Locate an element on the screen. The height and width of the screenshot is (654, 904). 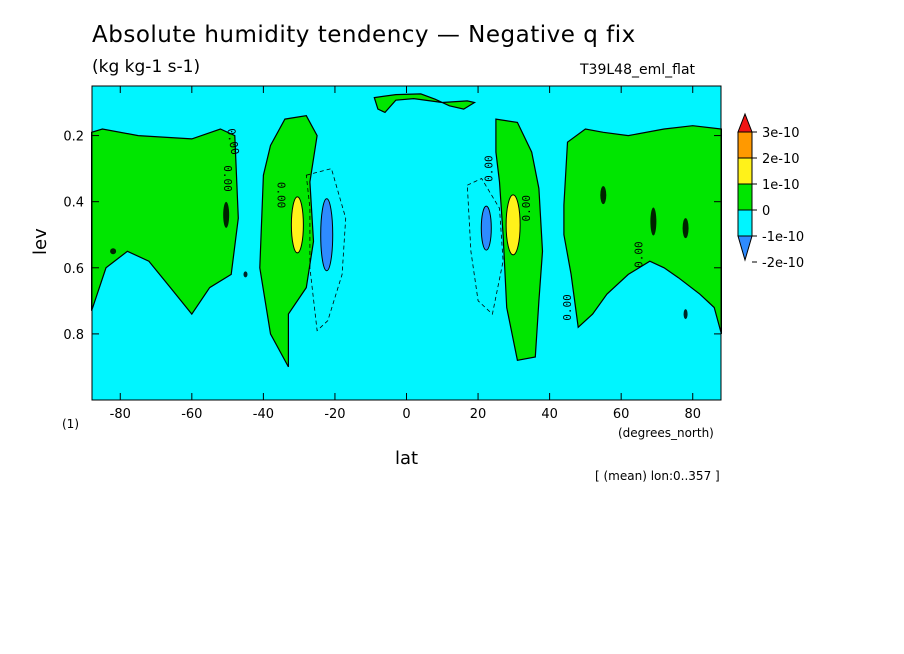
colorbar-bottom-arrow is located at coordinates (745, 248).